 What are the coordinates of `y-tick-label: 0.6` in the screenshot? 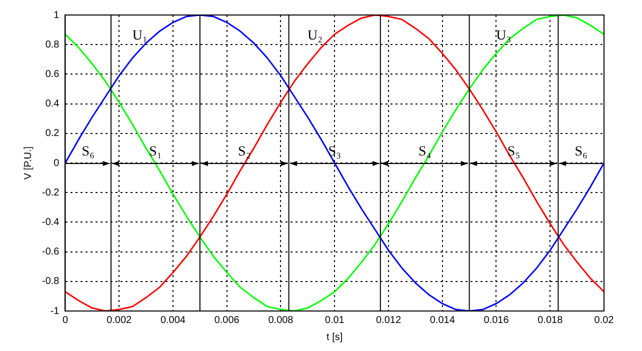 It's located at (52, 74).